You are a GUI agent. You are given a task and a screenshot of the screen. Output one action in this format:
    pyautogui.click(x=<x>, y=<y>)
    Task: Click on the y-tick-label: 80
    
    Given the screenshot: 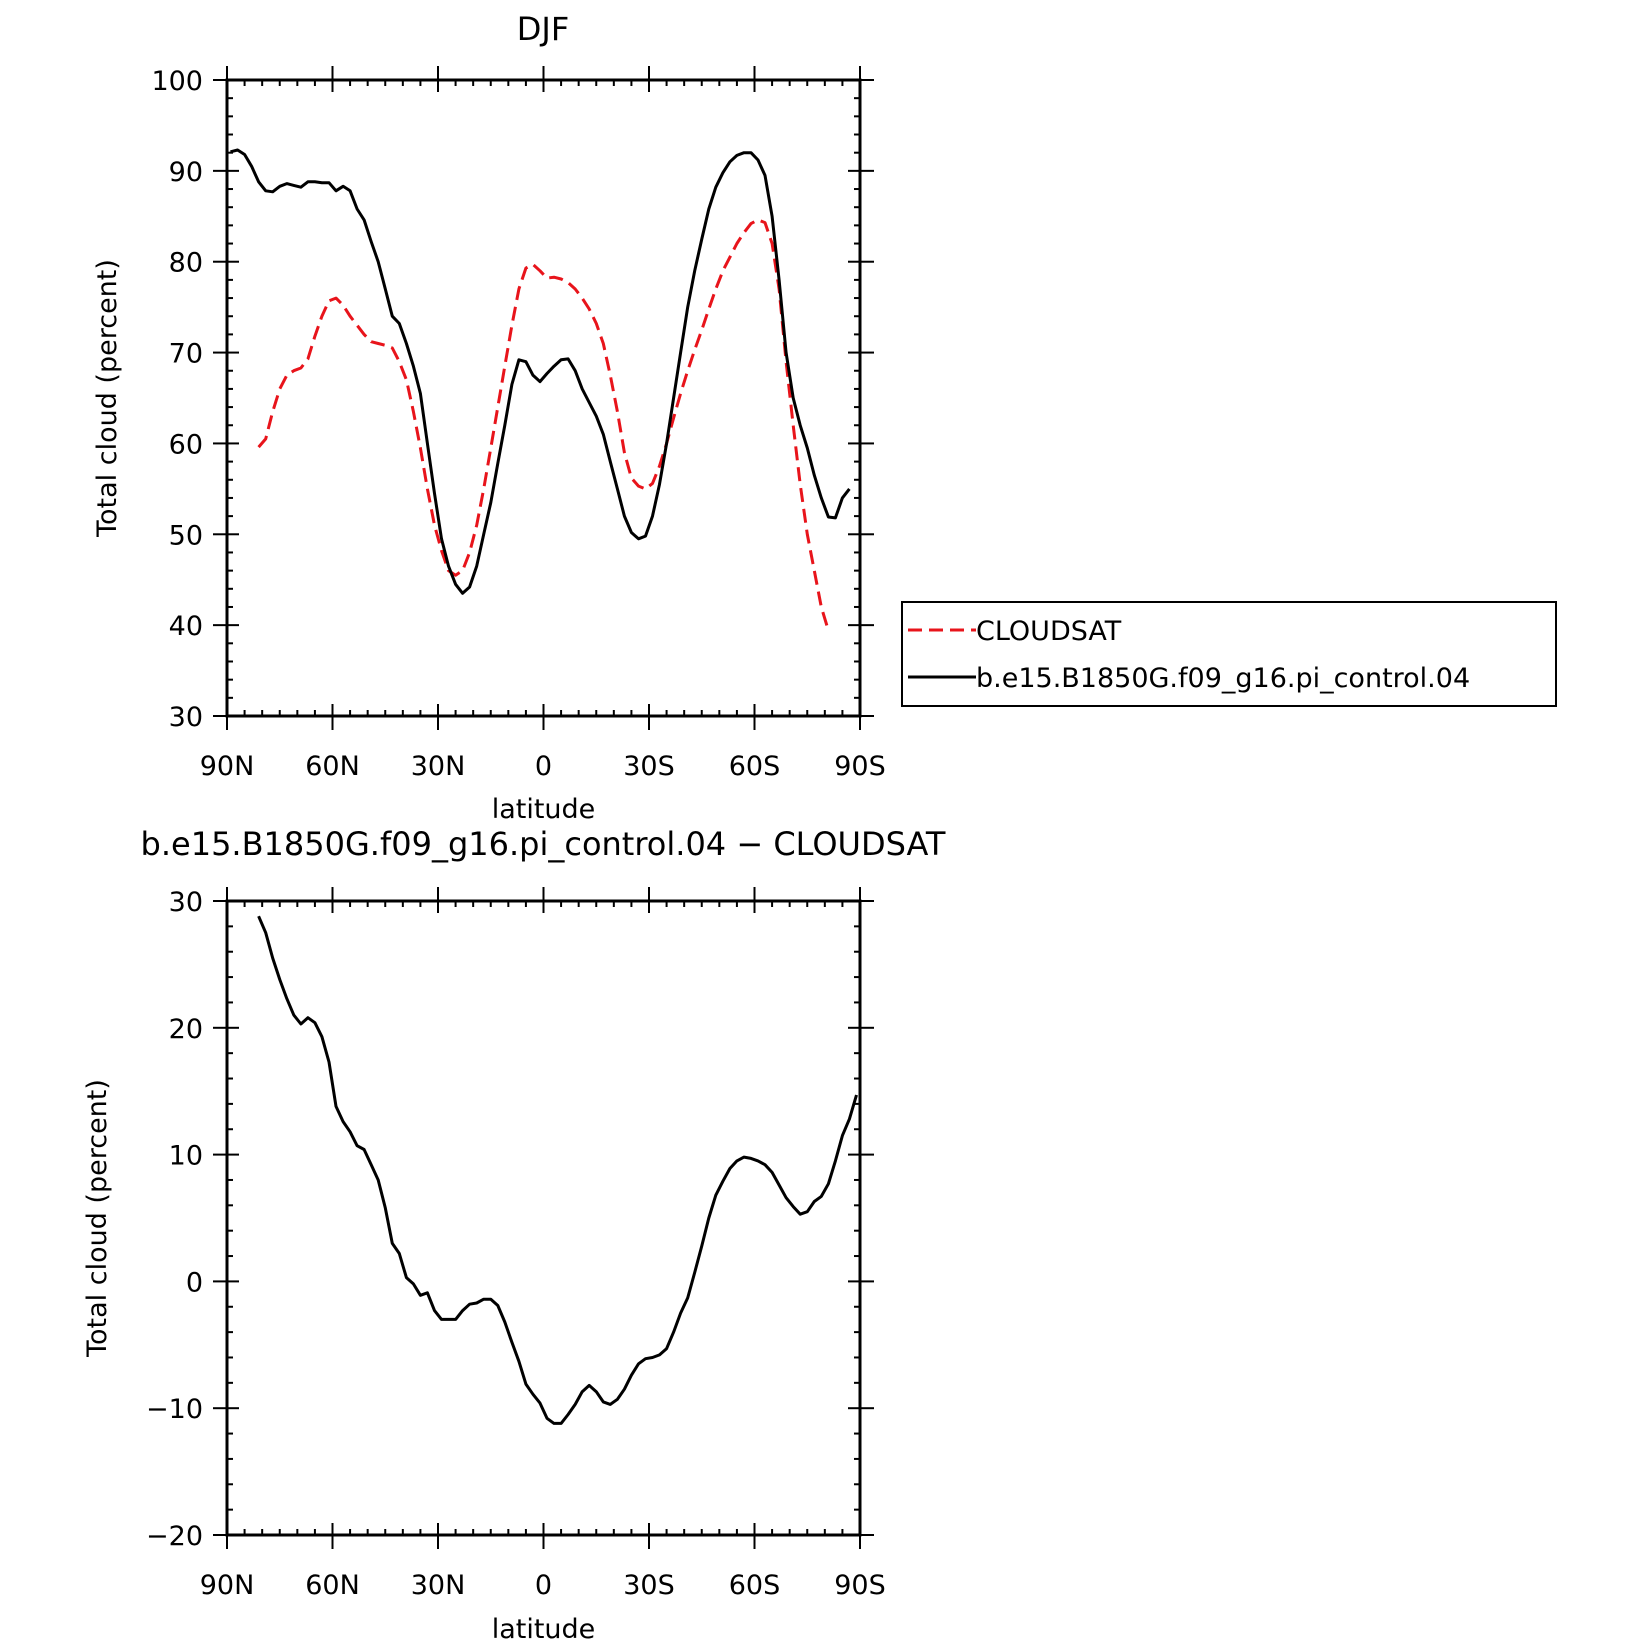 What is the action you would take?
    pyautogui.click(x=186, y=263)
    